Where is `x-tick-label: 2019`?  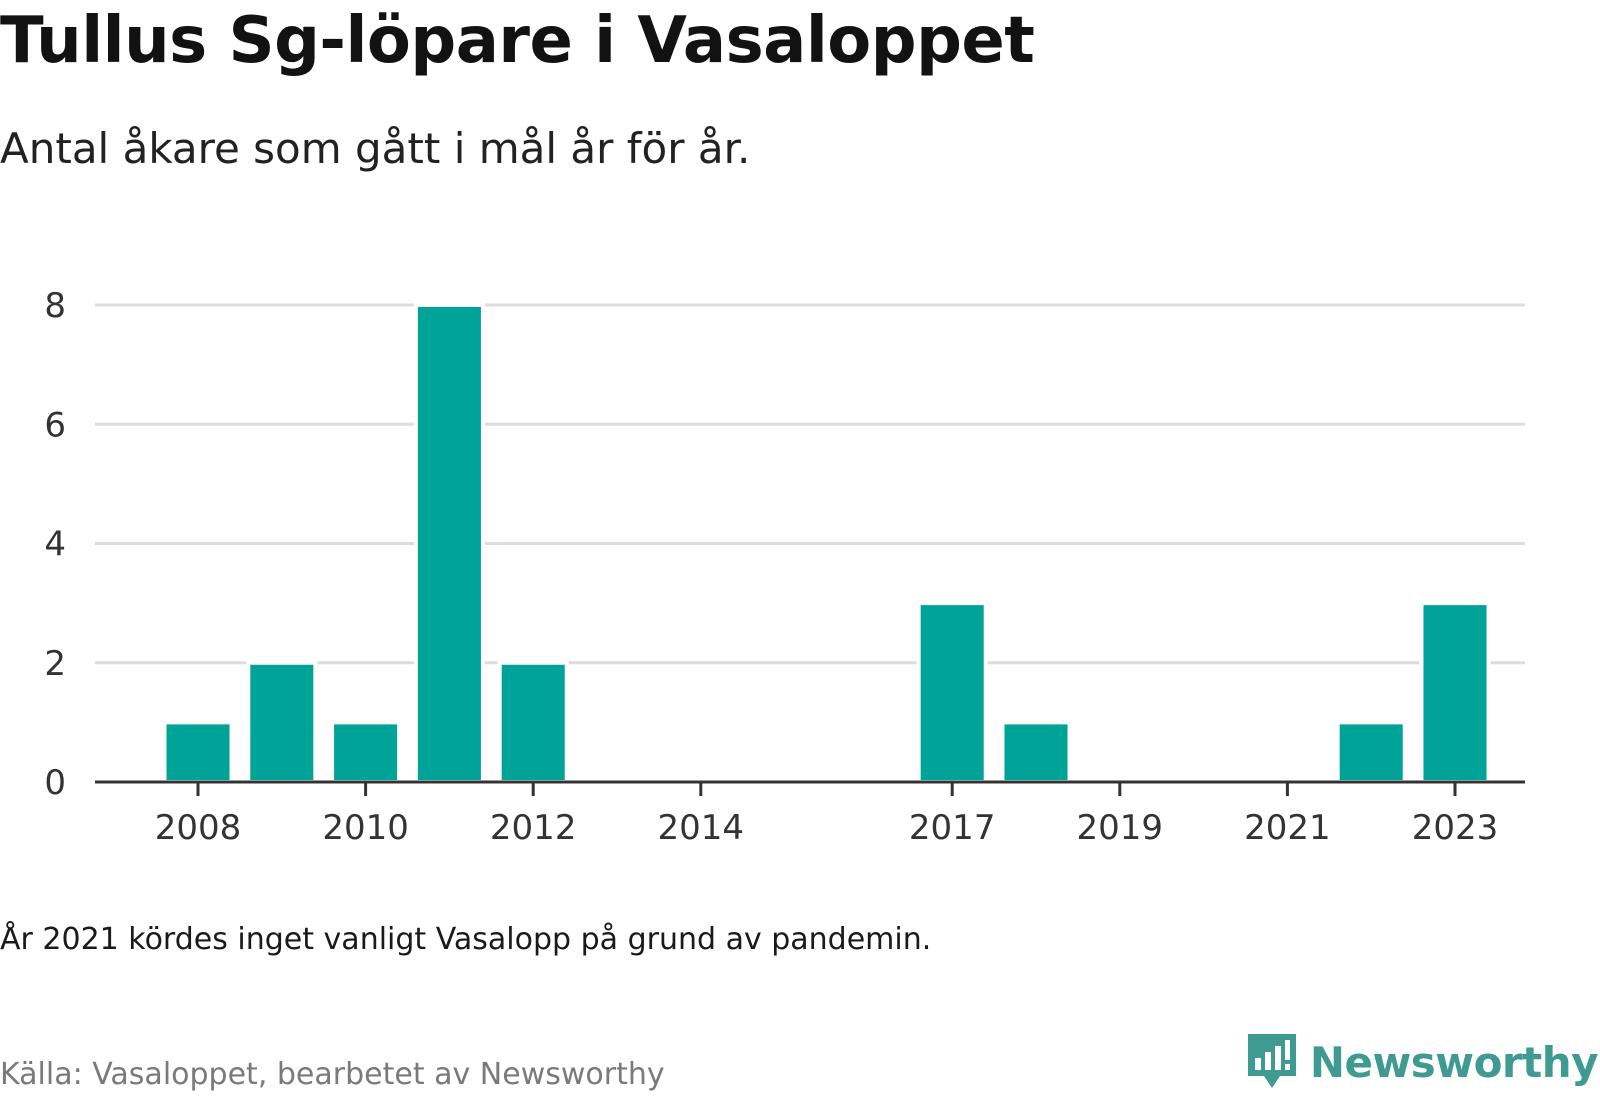 x-tick-label: 2019 is located at coordinates (1120, 828).